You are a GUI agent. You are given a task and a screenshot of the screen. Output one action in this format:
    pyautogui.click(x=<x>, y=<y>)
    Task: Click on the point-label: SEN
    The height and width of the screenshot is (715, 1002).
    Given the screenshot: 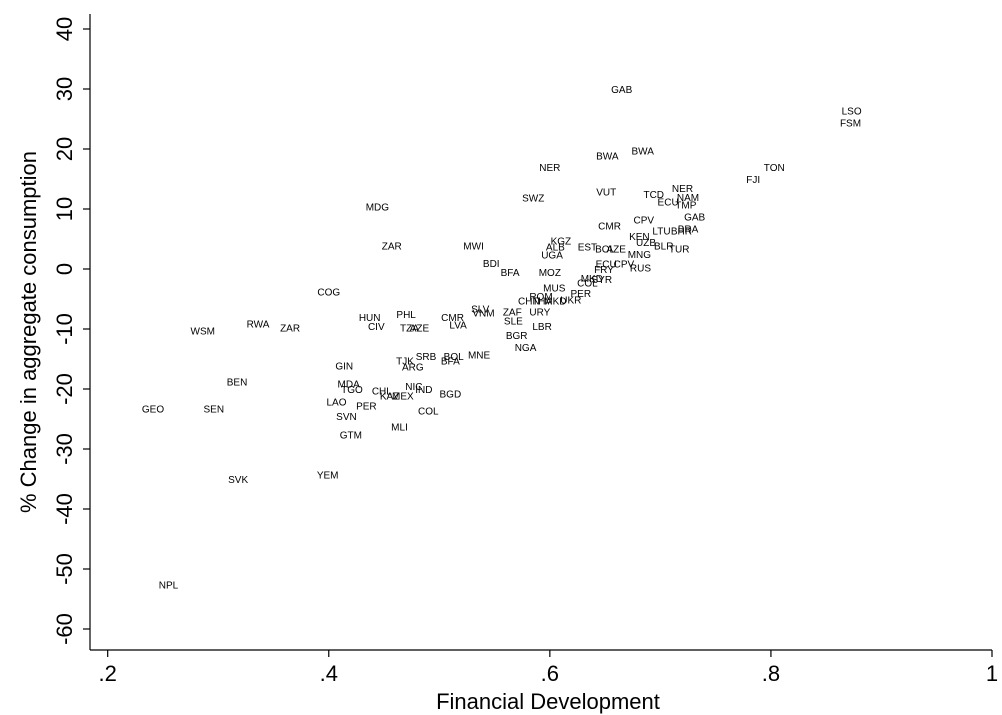 What is the action you would take?
    pyautogui.click(x=214, y=410)
    